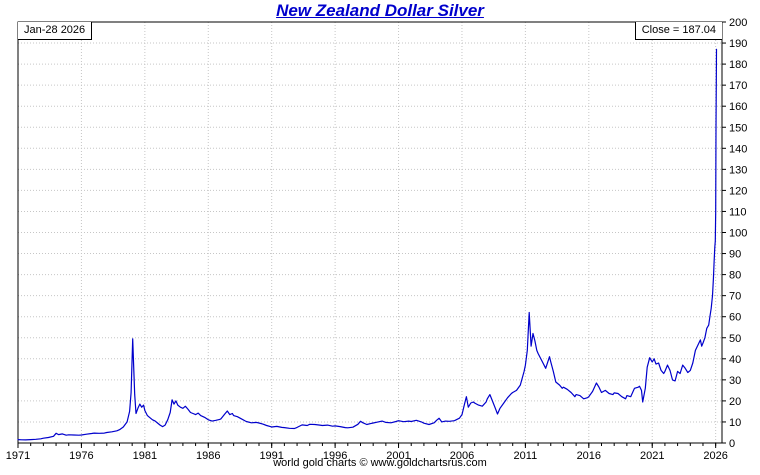 This screenshot has width=760, height=475. Describe the element at coordinates (208, 456) in the screenshot. I see `x-tick-label: 1986` at that location.